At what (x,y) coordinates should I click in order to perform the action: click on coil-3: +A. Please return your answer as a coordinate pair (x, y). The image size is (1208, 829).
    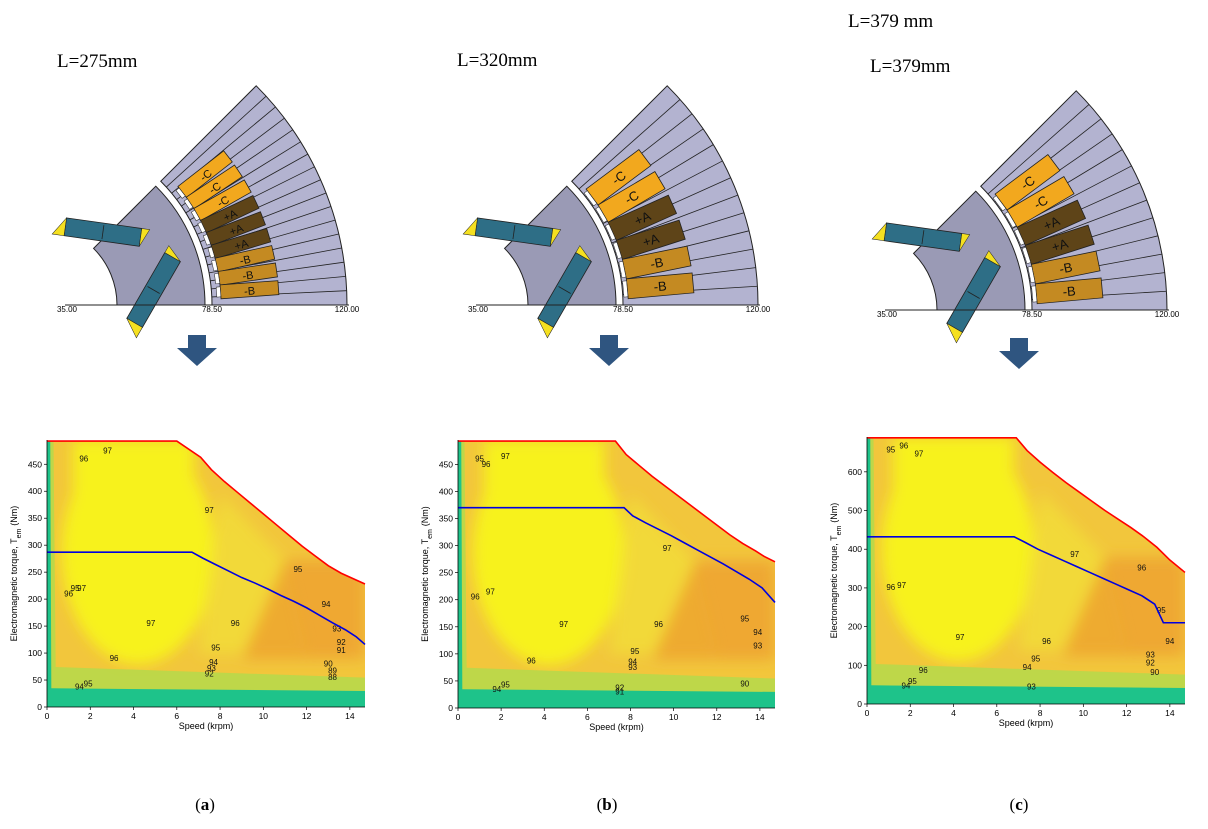
    Looking at the image, I should click on (641, 217).